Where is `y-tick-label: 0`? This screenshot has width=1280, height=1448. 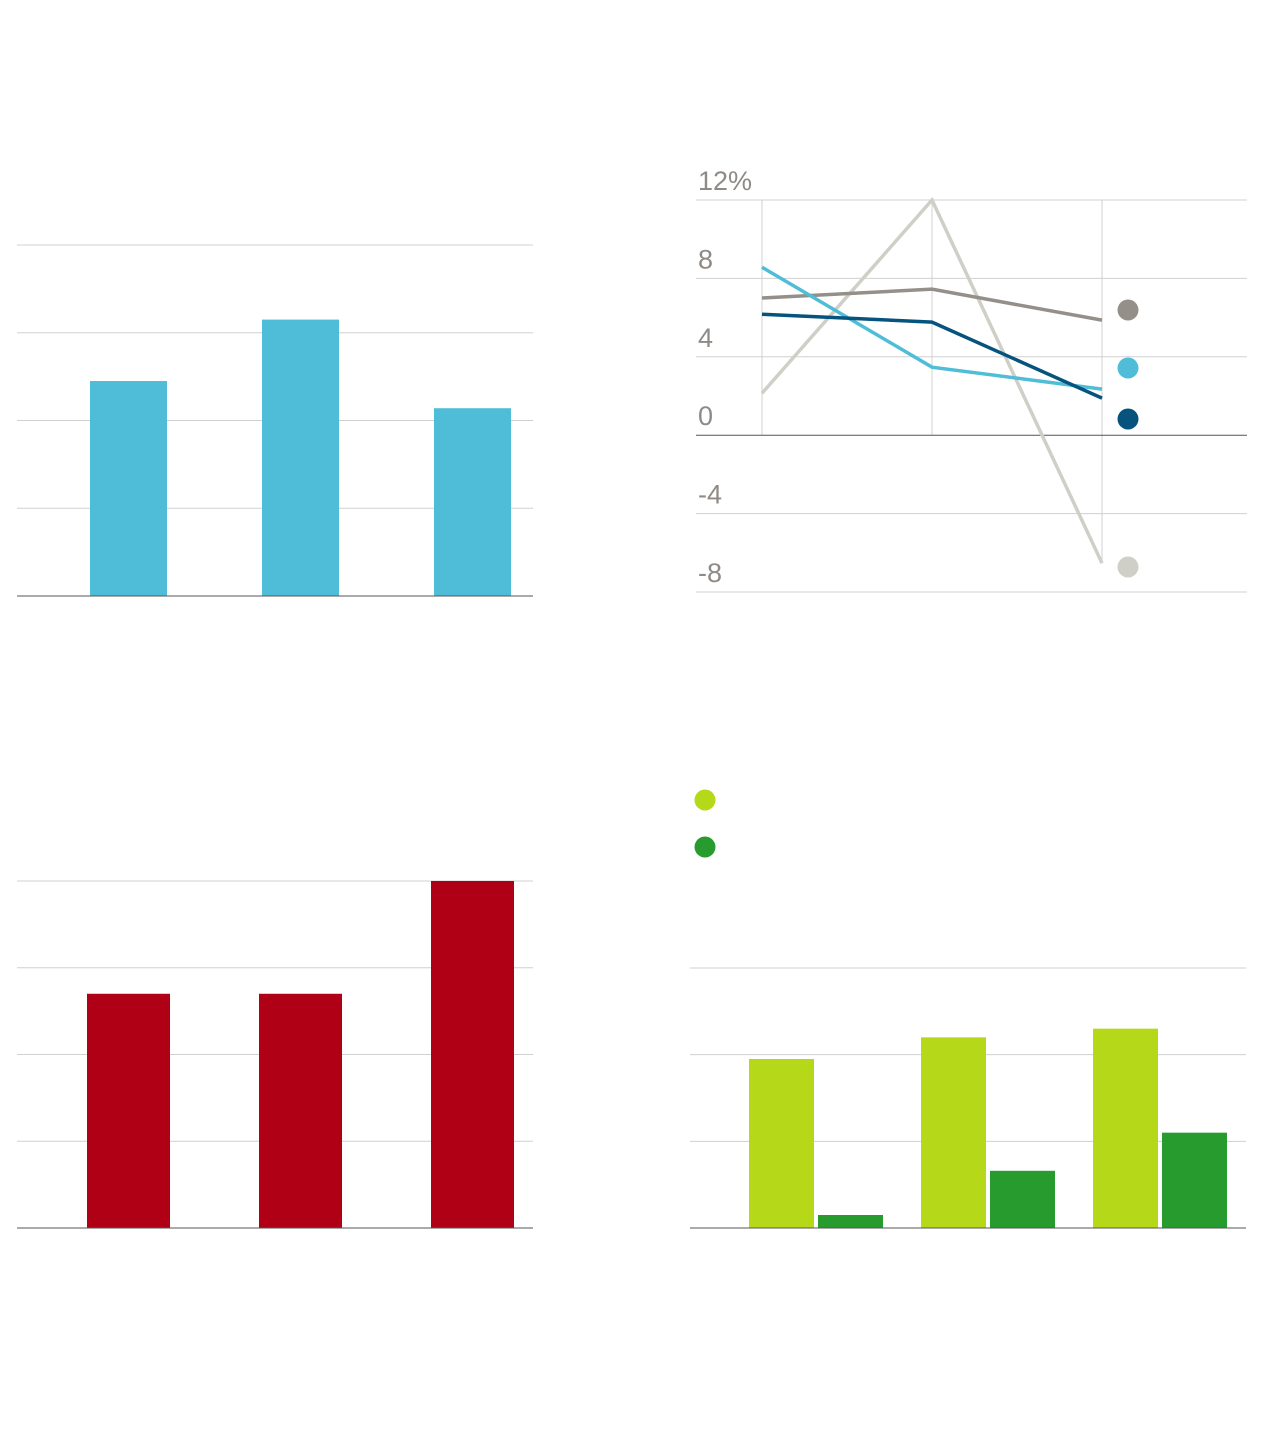 y-tick-label: 0 is located at coordinates (705, 416).